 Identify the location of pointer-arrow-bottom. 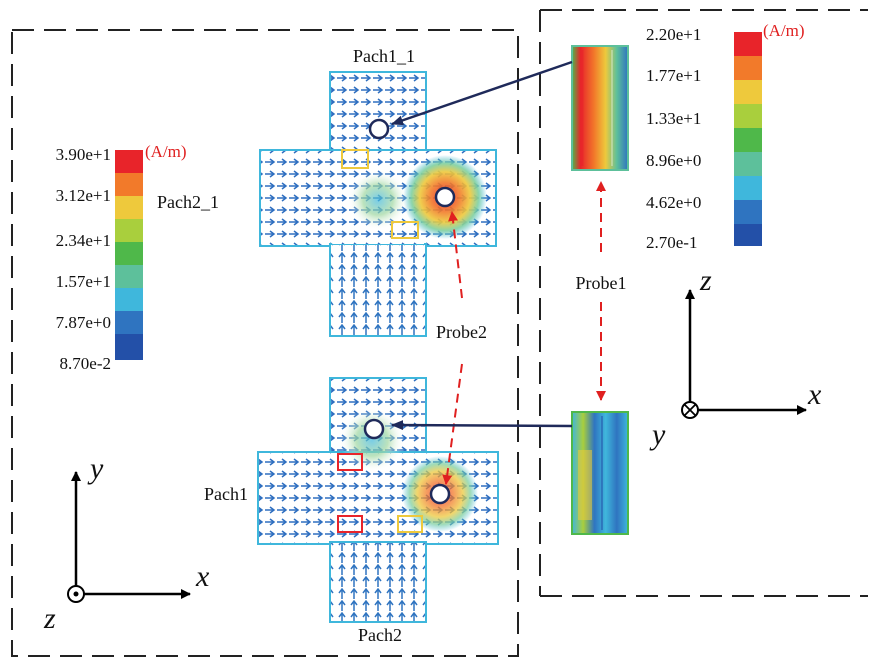
(482, 425).